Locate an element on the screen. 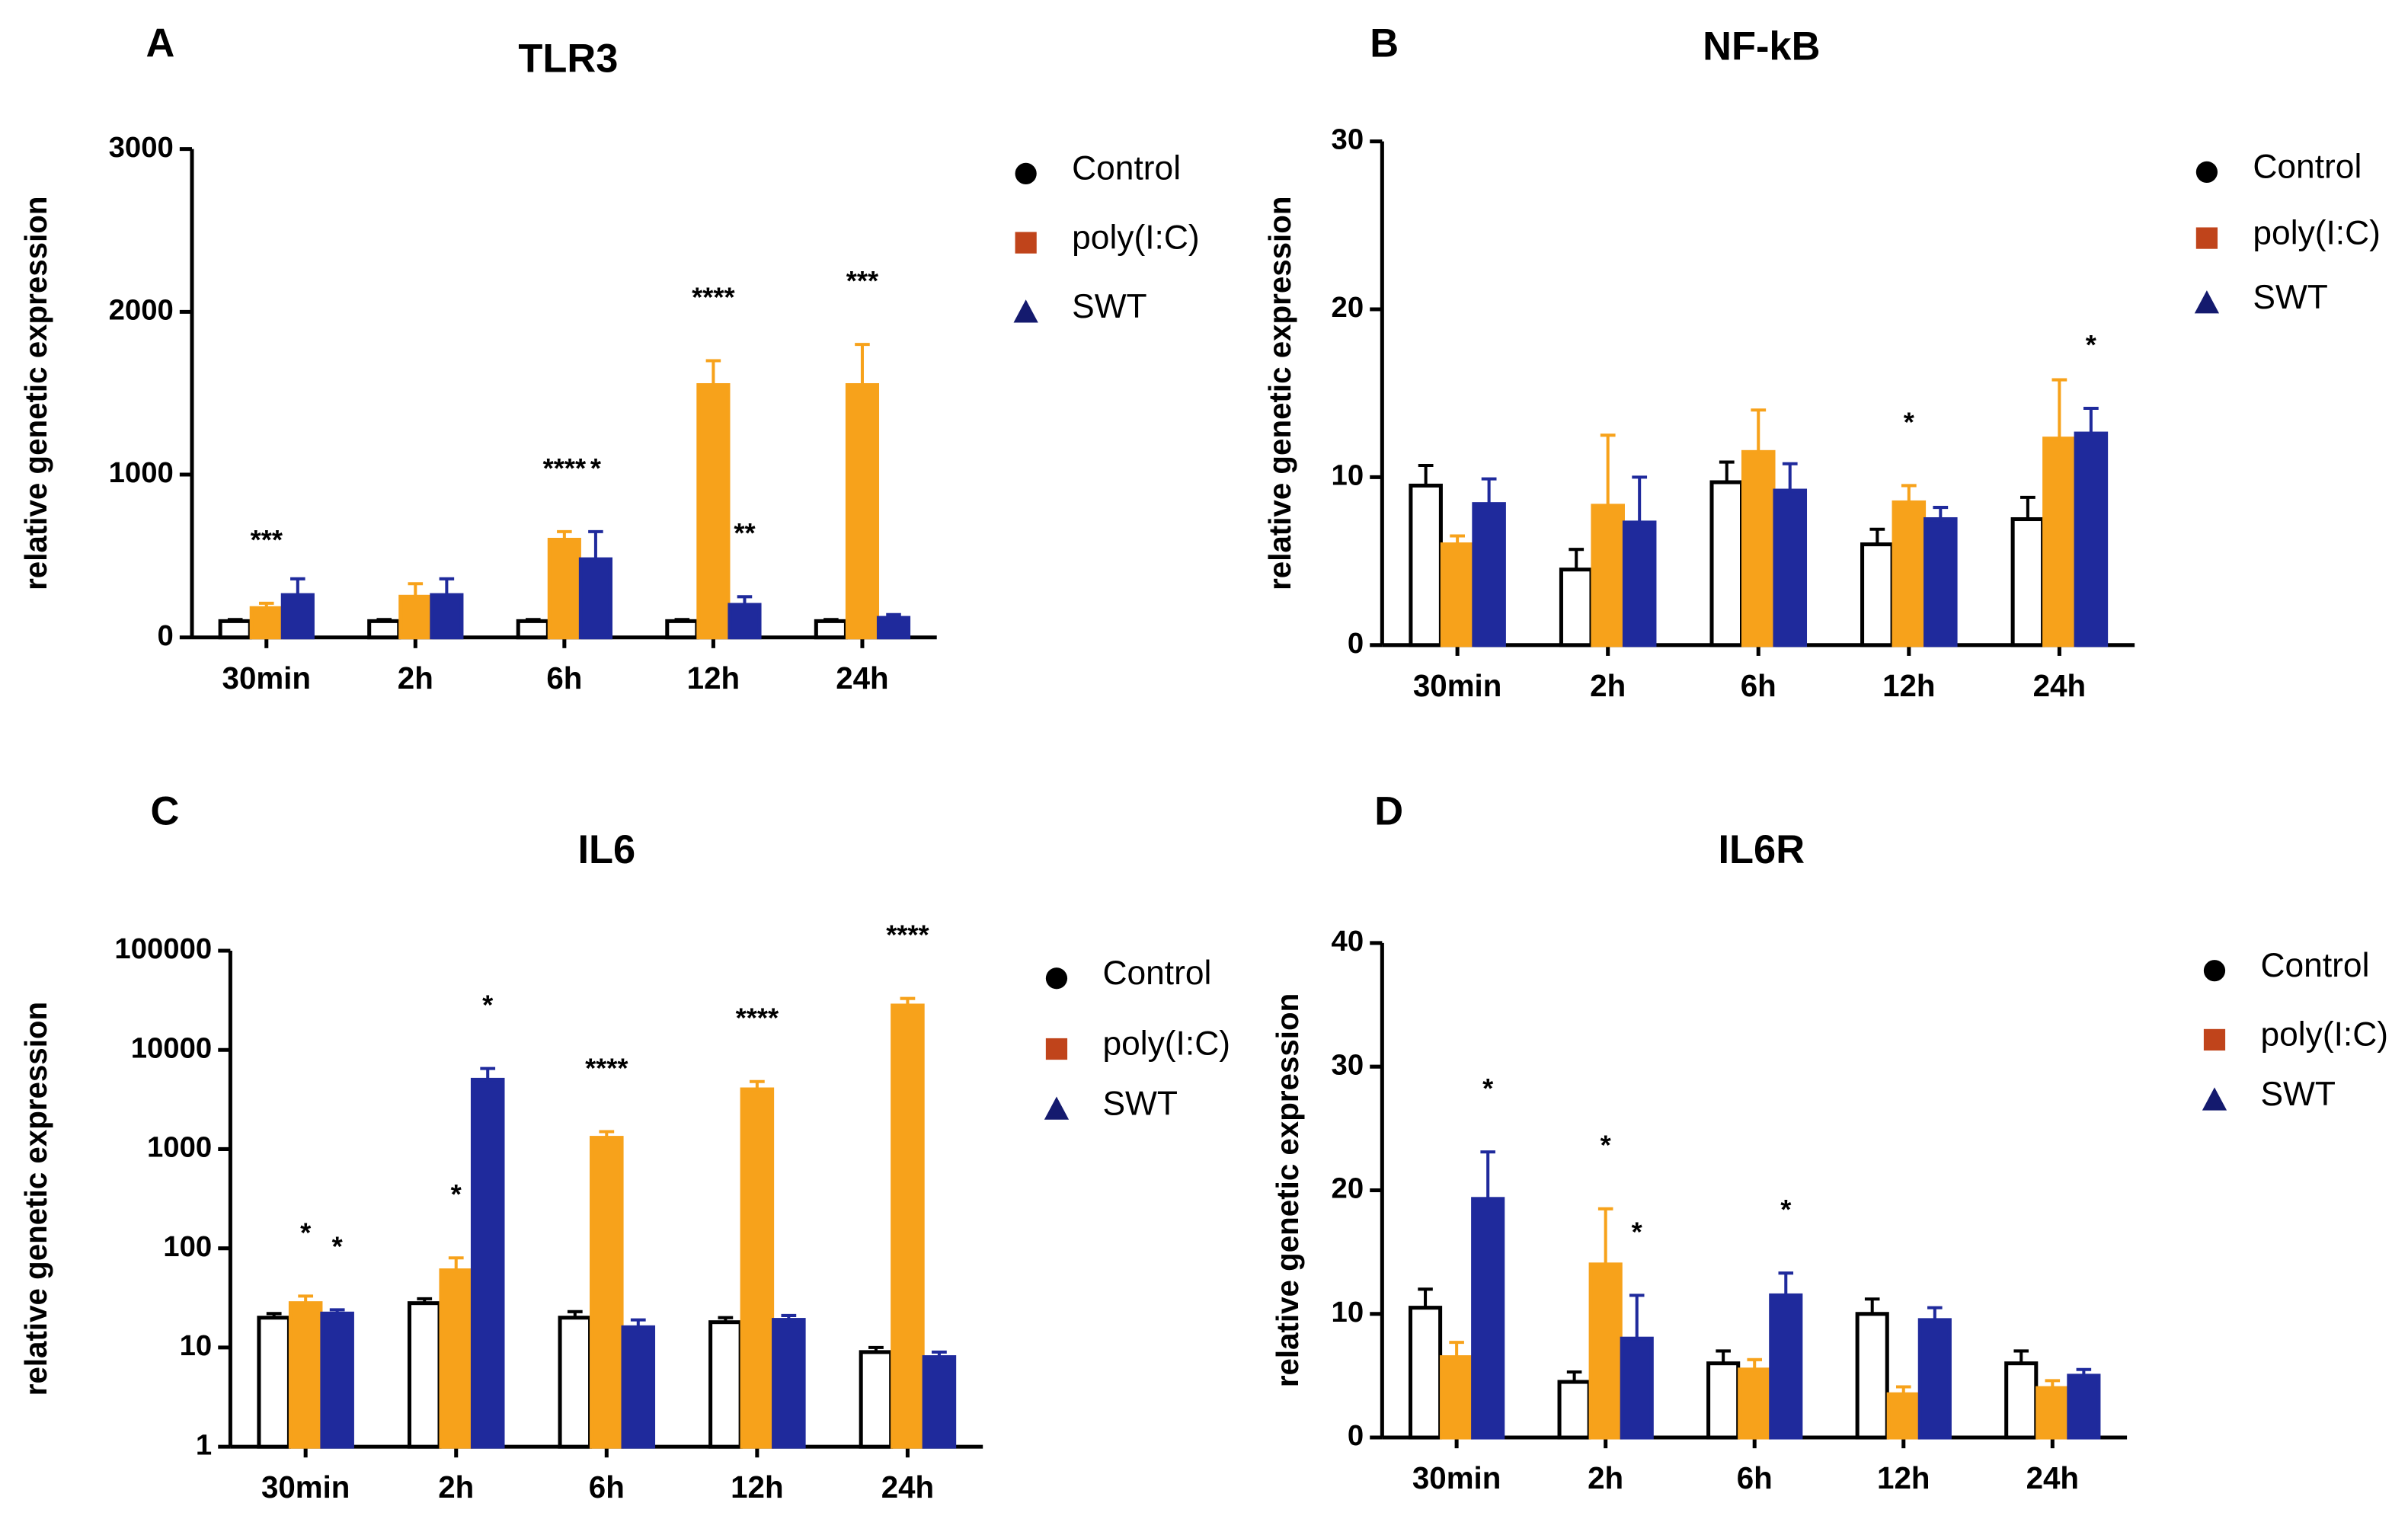 This screenshot has height=1519, width=2408. chart-title: IL6R is located at coordinates (1761, 850).